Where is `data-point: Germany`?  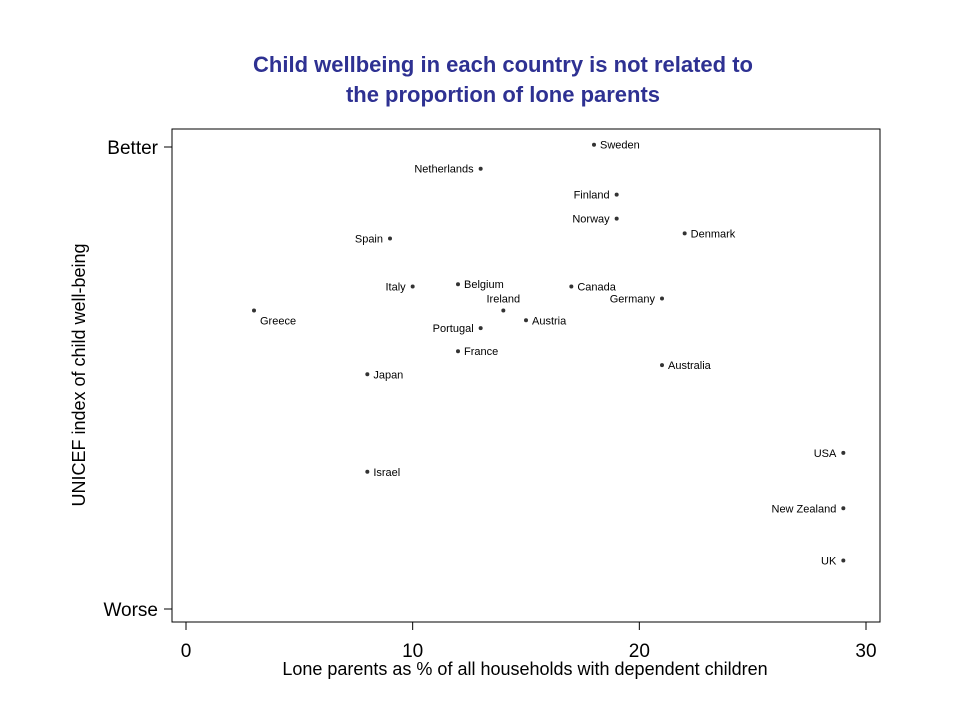
data-point: Germany is located at coordinates (637, 300).